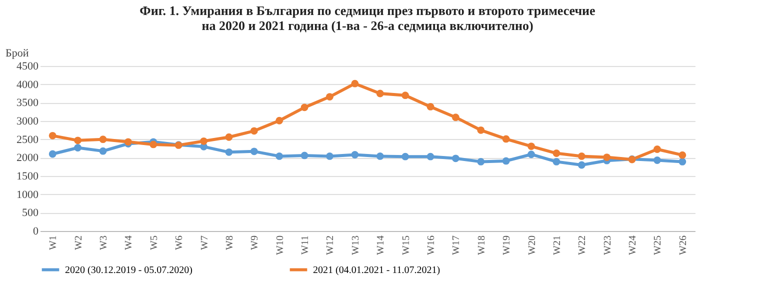 The image size is (760, 300). What do you see at coordinates (633, 245) in the screenshot?
I see `x-tick-label: W24` at bounding box center [633, 245].